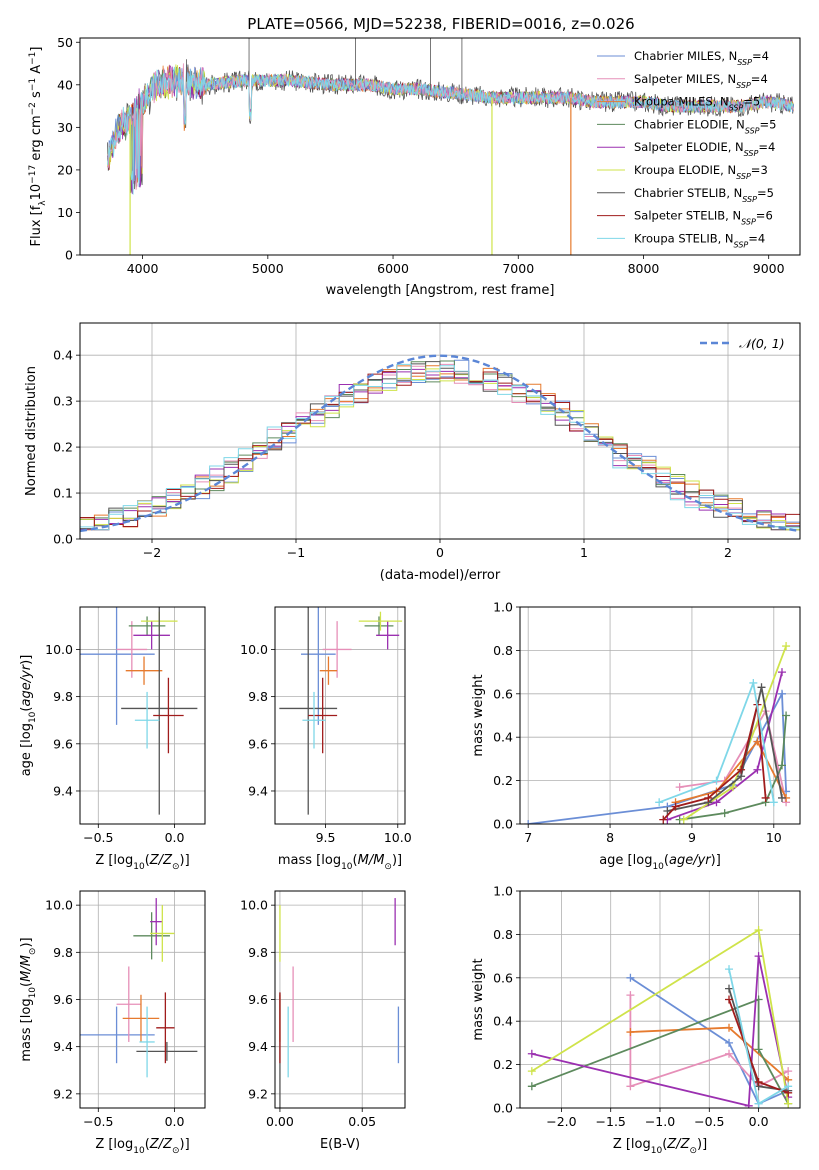 The image size is (819, 1170). What do you see at coordinates (677, 79) in the screenshot?
I see `legend-model: Salpeter MILES` at bounding box center [677, 79].